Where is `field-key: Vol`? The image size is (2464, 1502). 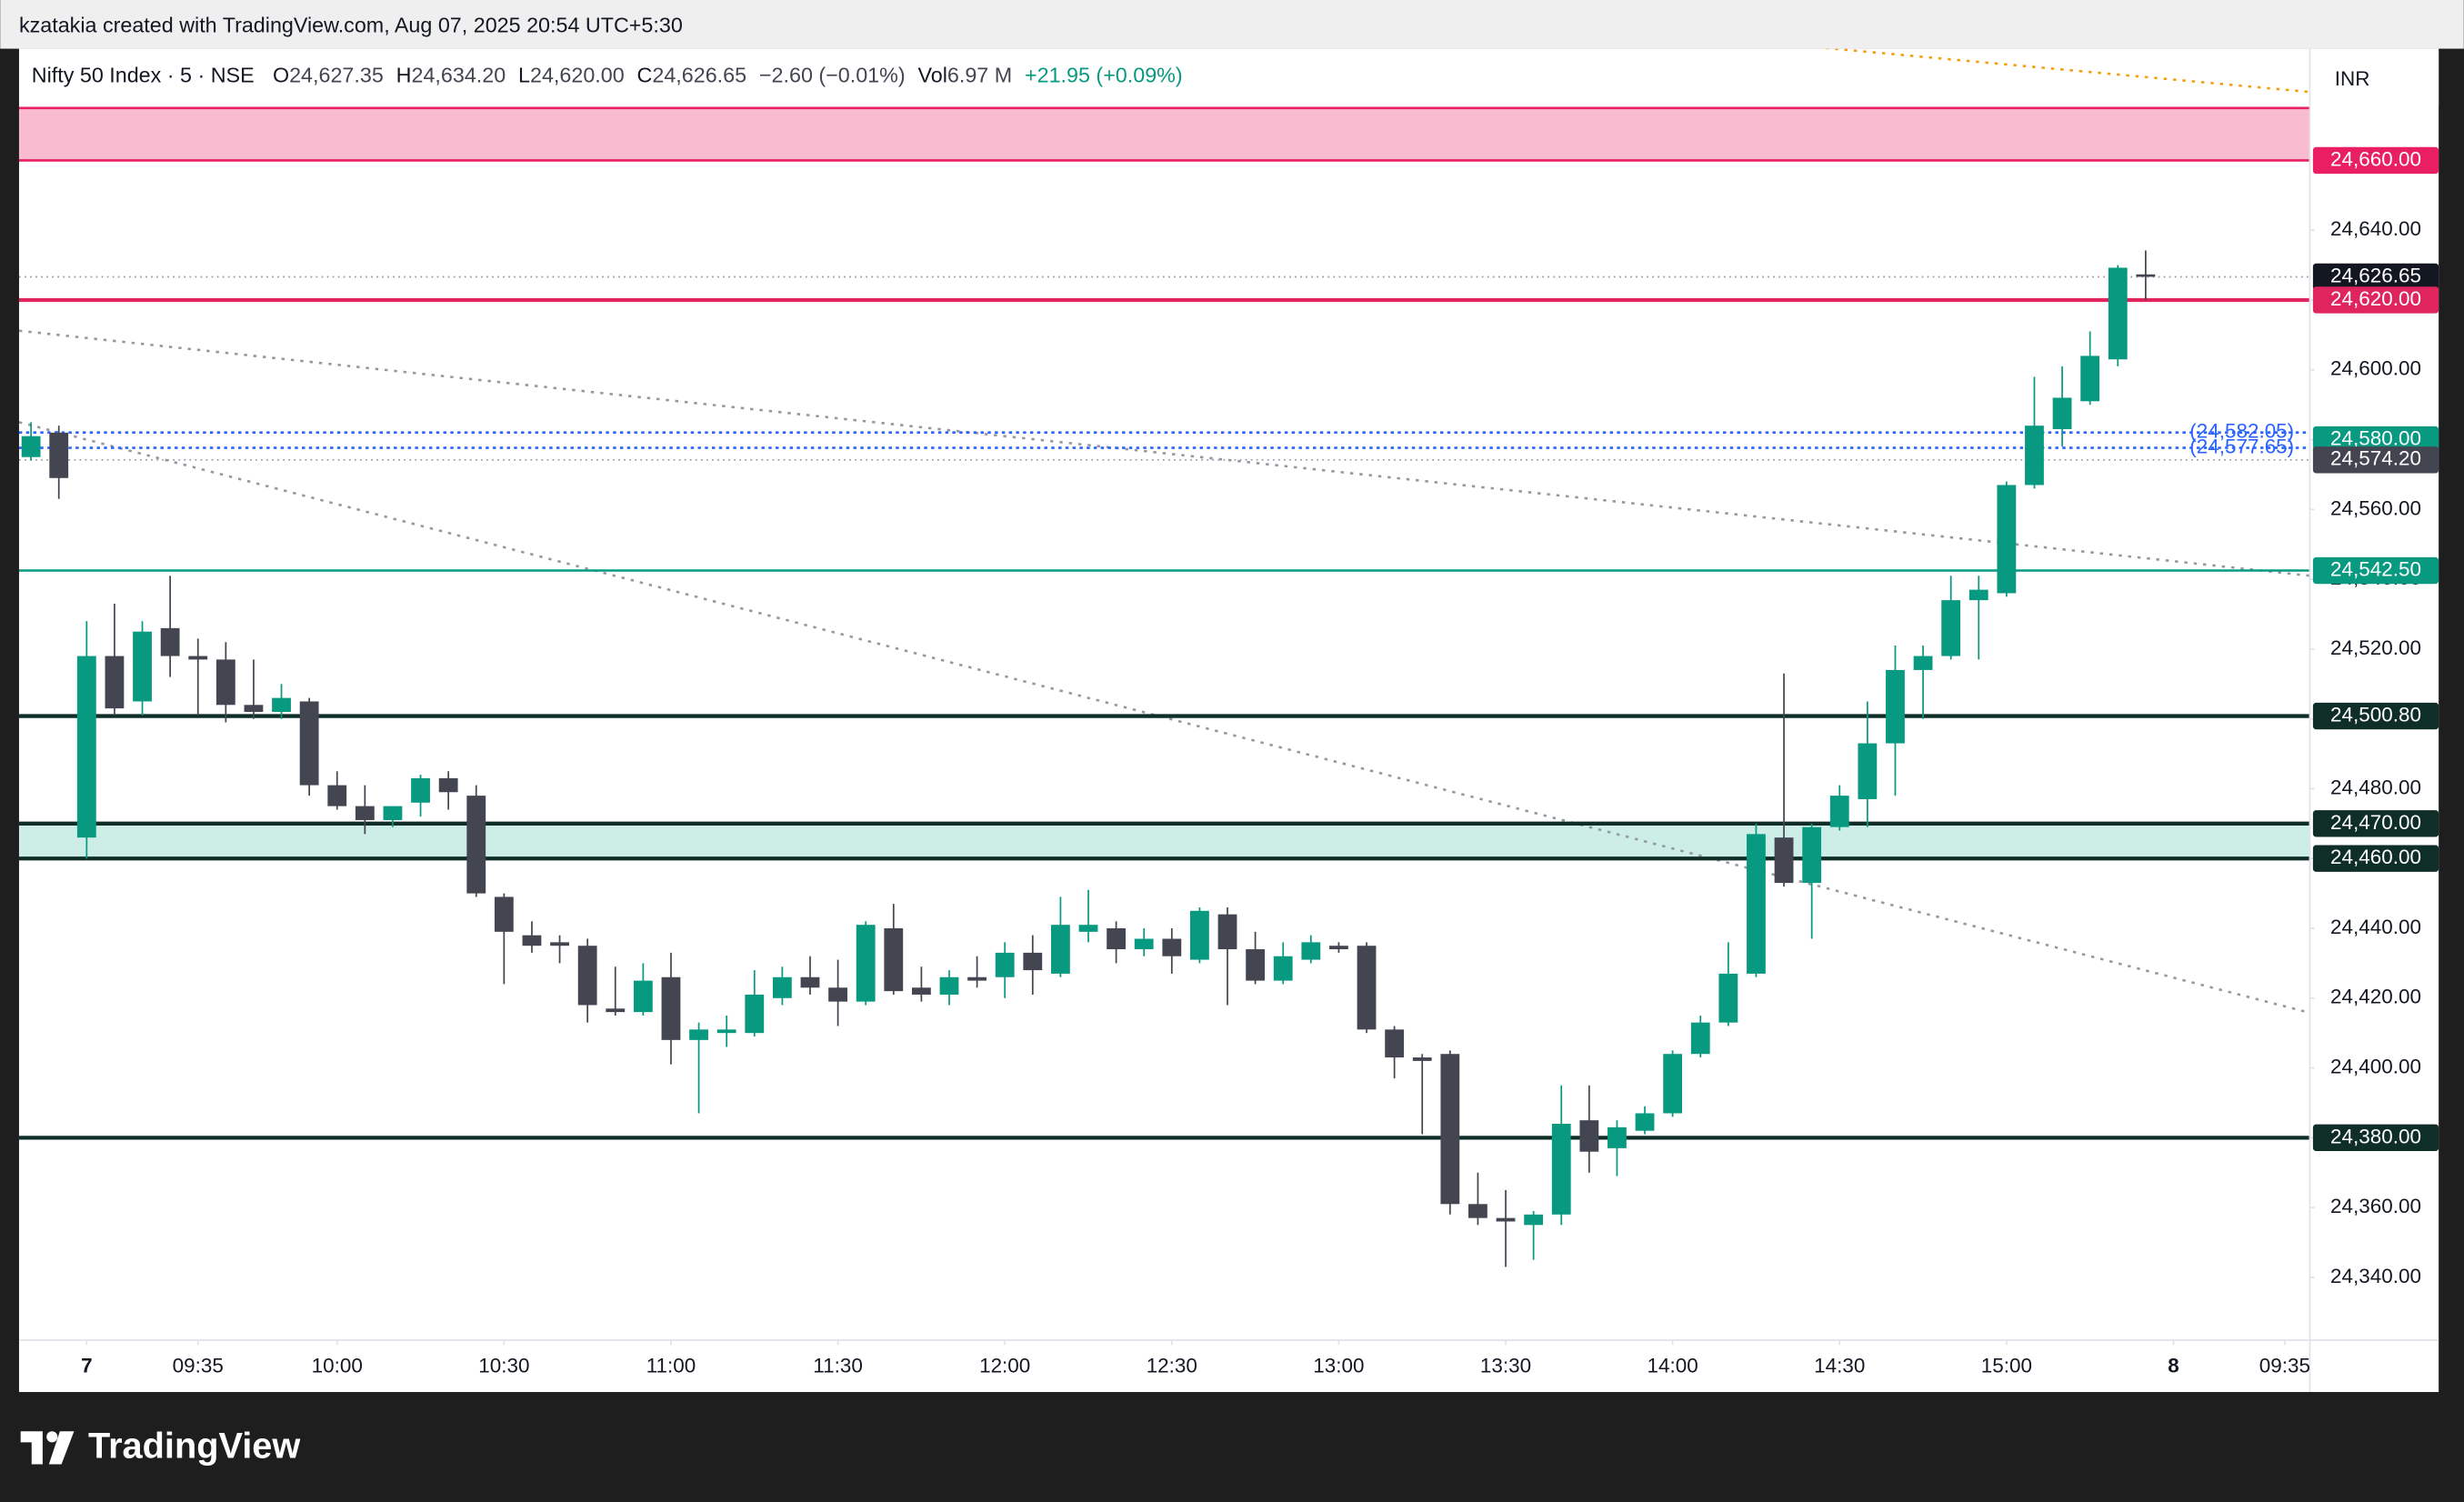
field-key: Vol is located at coordinates (932, 76).